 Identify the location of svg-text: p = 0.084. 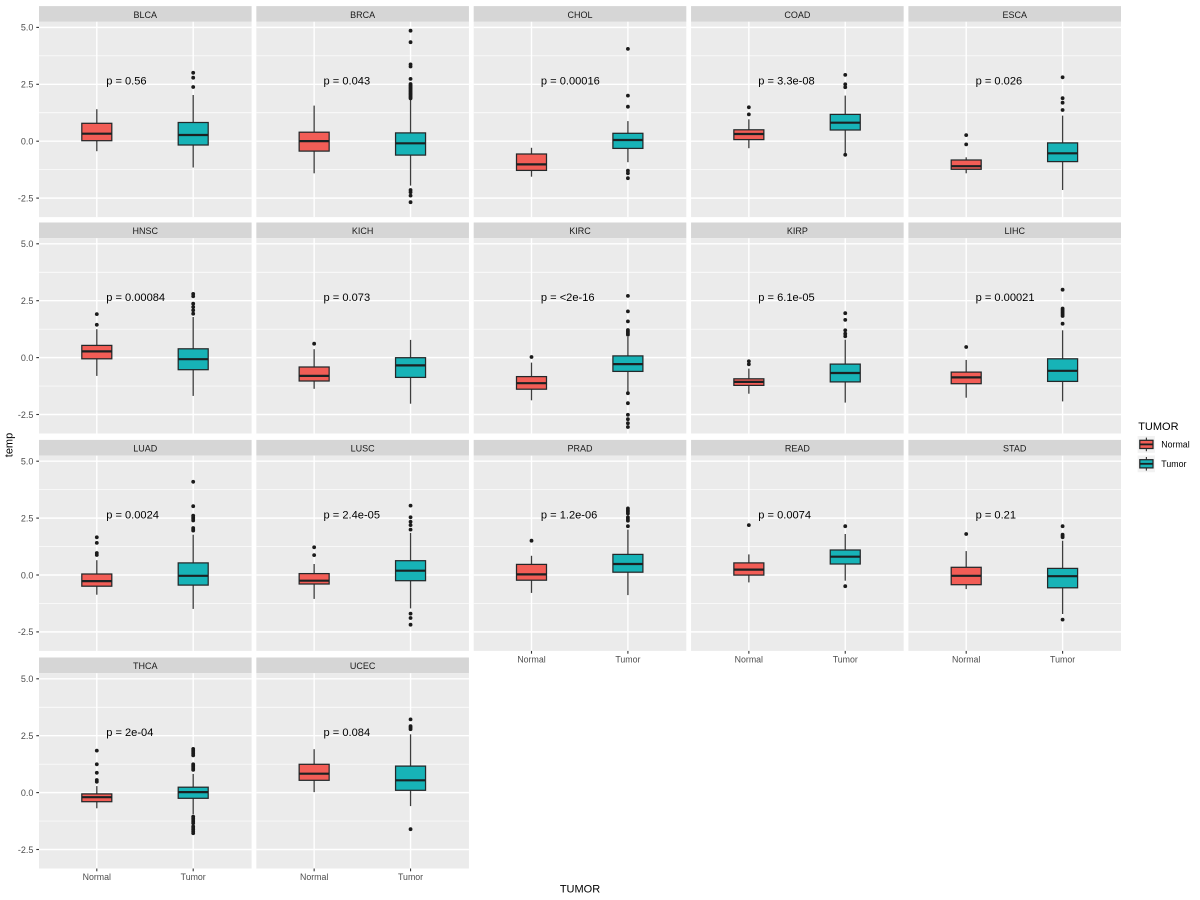
(347, 733).